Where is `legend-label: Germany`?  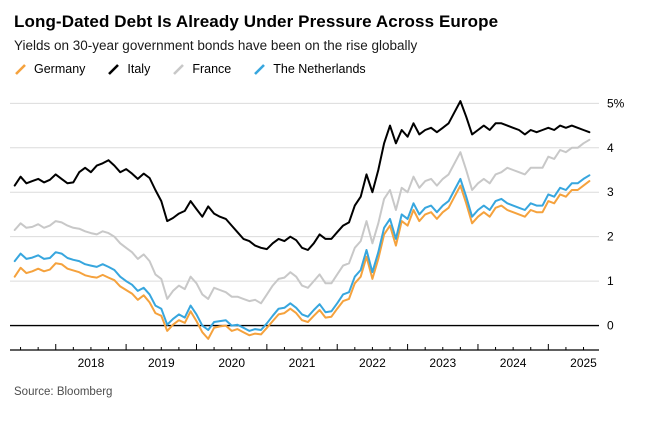
legend-label: Germany is located at coordinates (60, 69).